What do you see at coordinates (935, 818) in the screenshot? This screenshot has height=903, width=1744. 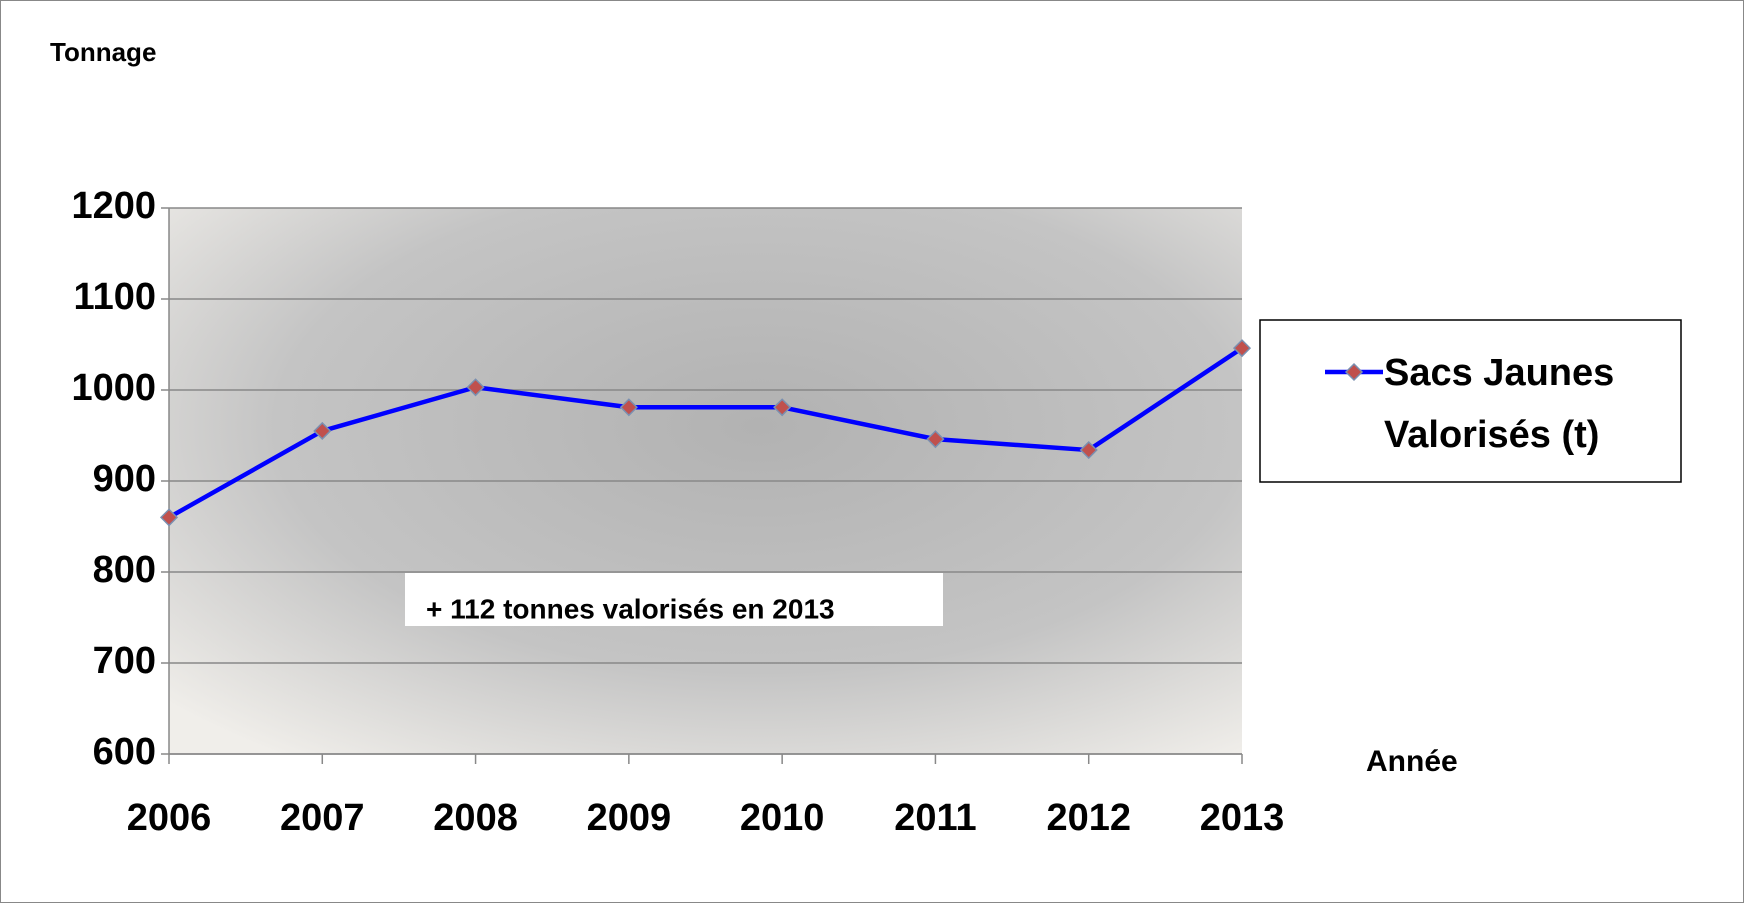 I see `x-tick-label: 2011` at bounding box center [935, 818].